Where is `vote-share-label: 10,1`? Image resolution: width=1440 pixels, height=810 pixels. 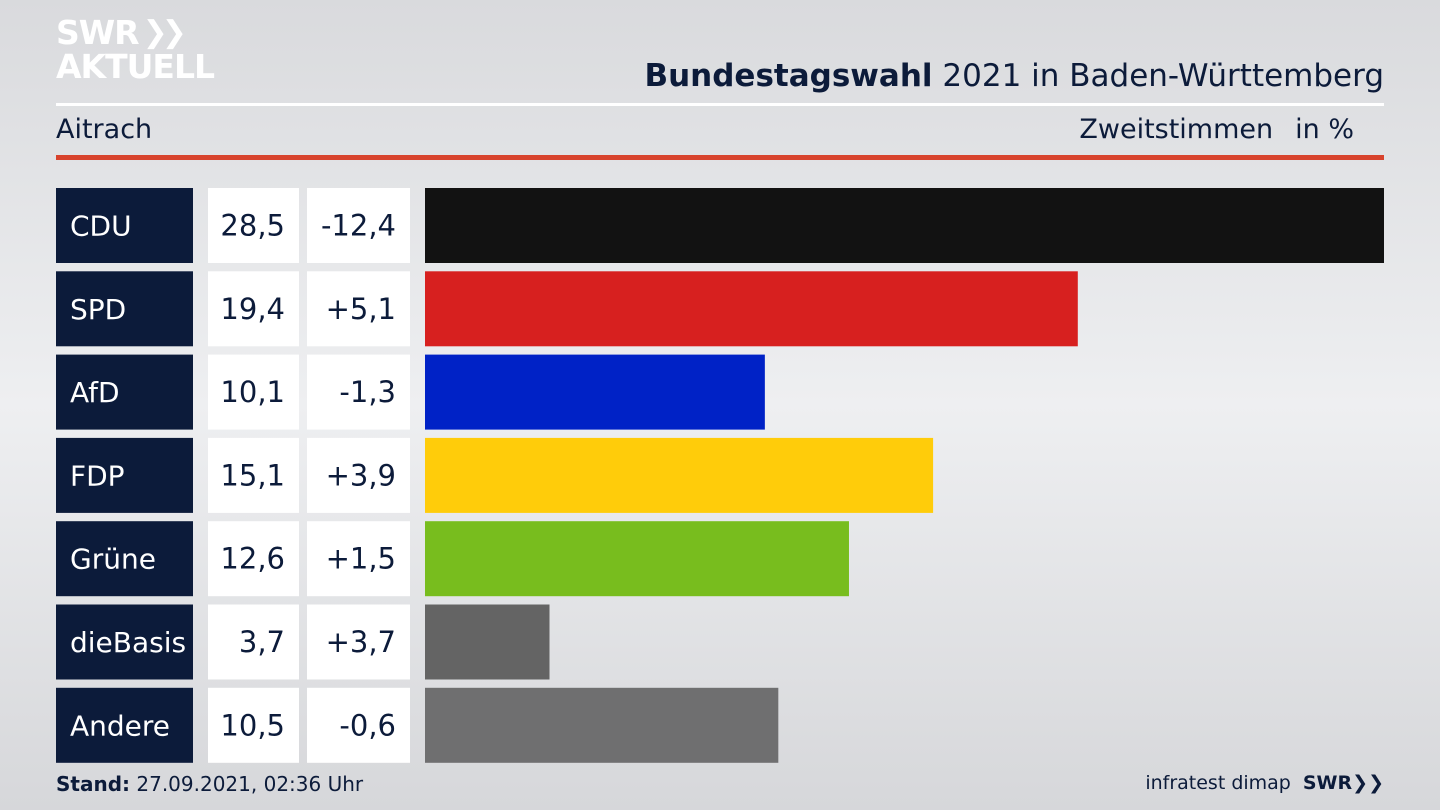 vote-share-label: 10,1 is located at coordinates (252, 392).